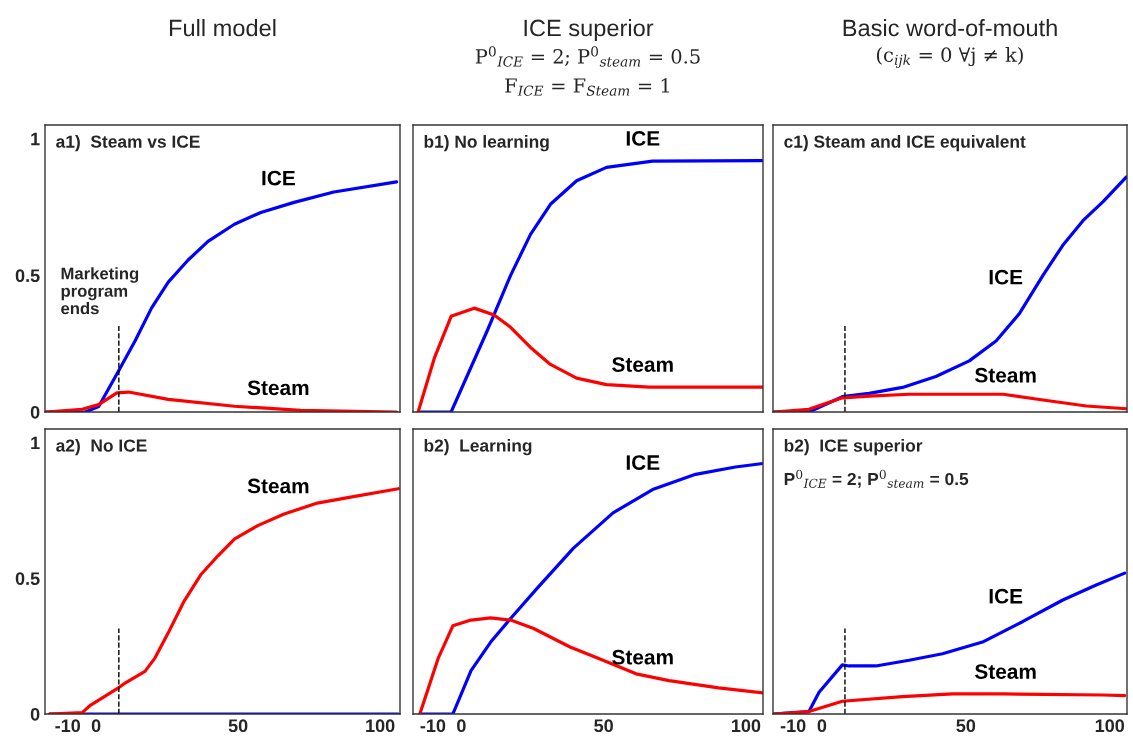 This screenshot has width=1133, height=745. What do you see at coordinates (128, 143) in the screenshot?
I see `annotation: a1) Steam vs ICE` at bounding box center [128, 143].